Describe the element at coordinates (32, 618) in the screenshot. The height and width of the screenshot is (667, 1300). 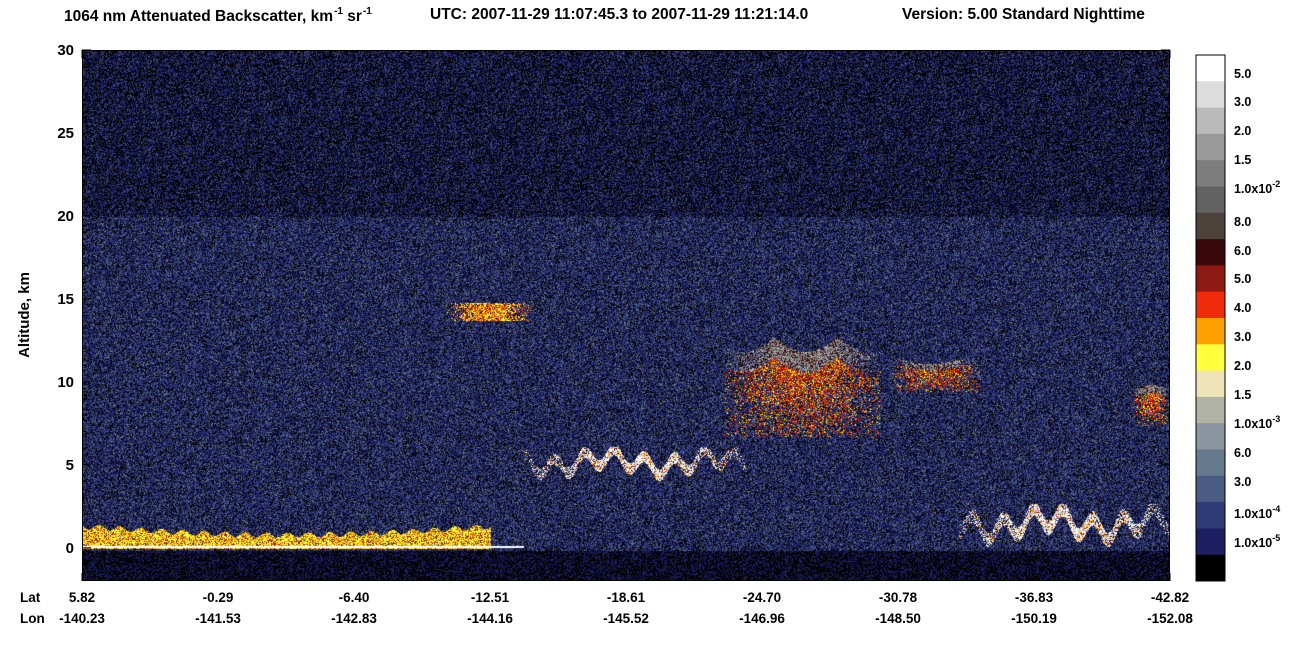
I see `x-row-label-lon: Lon` at that location.